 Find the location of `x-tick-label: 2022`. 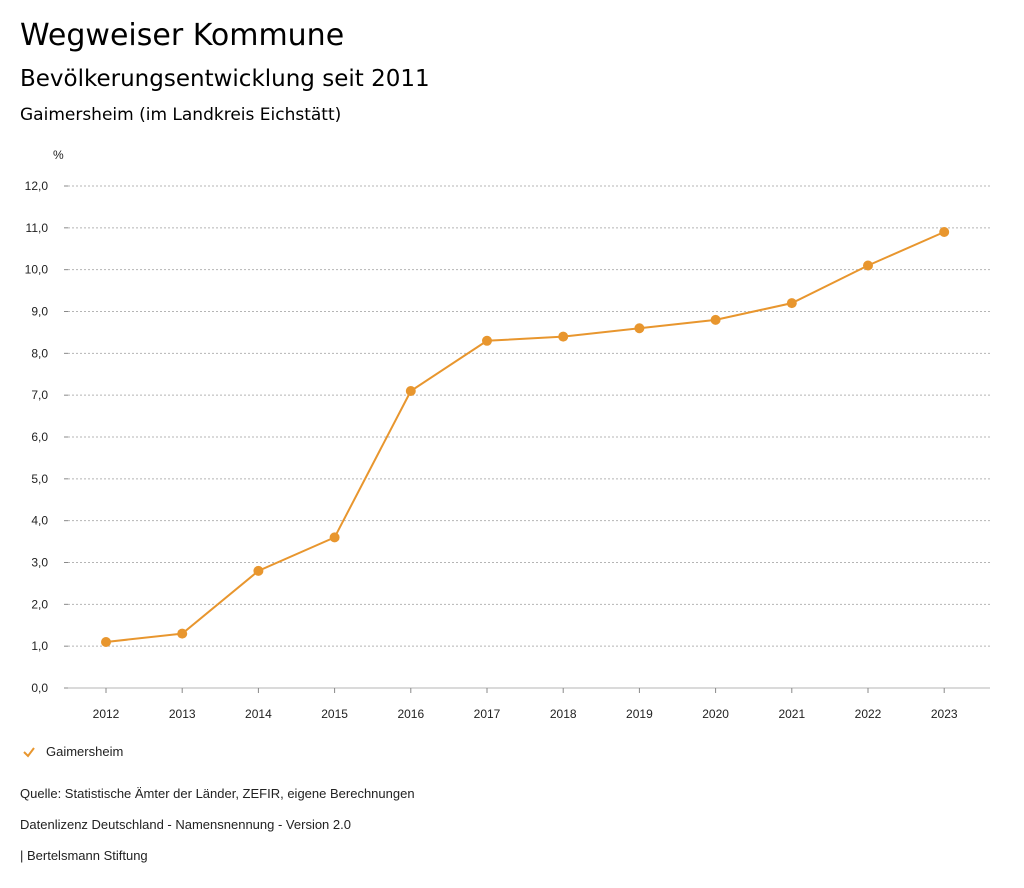

x-tick-label: 2022 is located at coordinates (868, 714).